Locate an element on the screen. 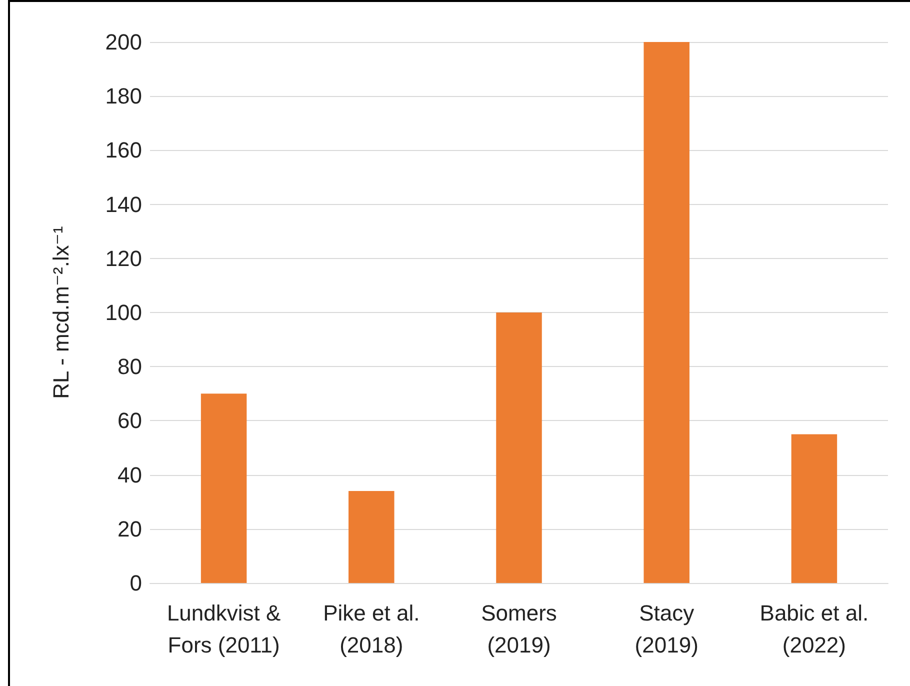 The width and height of the screenshot is (910, 686). x-tick-label: Babic et al. (2022) is located at coordinates (814, 629).